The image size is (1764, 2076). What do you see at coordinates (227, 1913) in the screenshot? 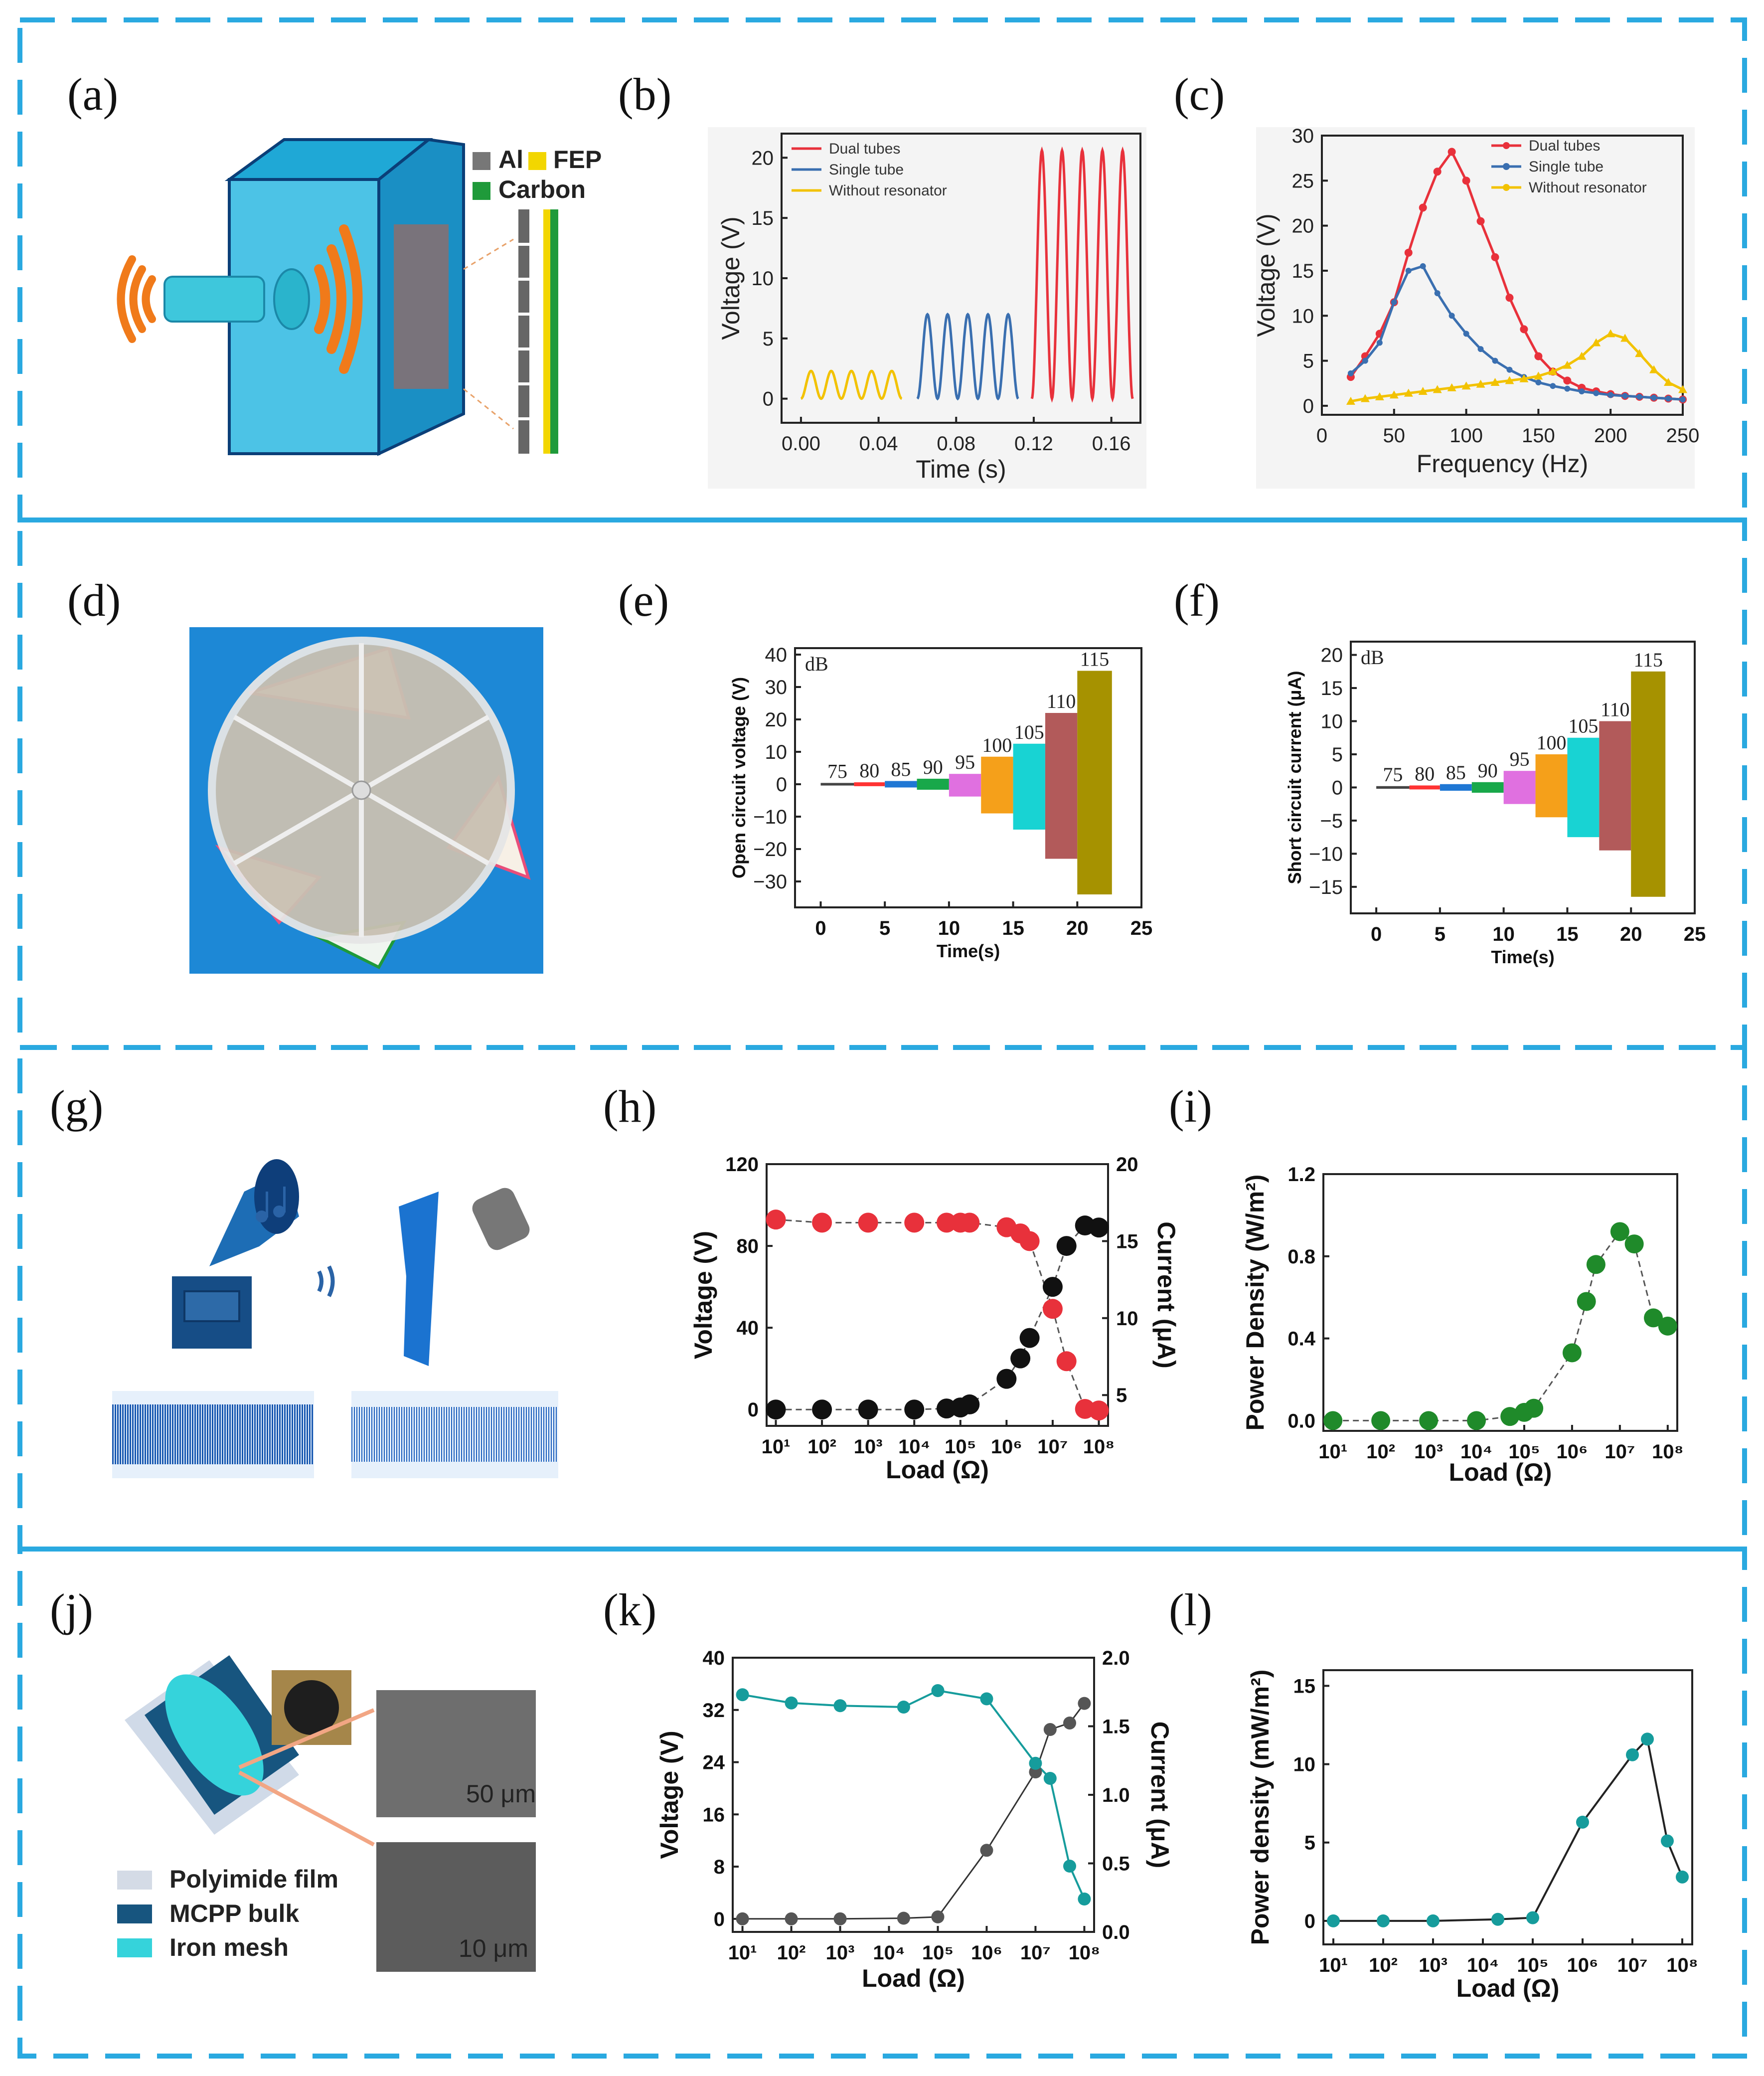
I see `panel-j-legend: Polyimide film MCPP bulk Iron mesh` at bounding box center [227, 1913].